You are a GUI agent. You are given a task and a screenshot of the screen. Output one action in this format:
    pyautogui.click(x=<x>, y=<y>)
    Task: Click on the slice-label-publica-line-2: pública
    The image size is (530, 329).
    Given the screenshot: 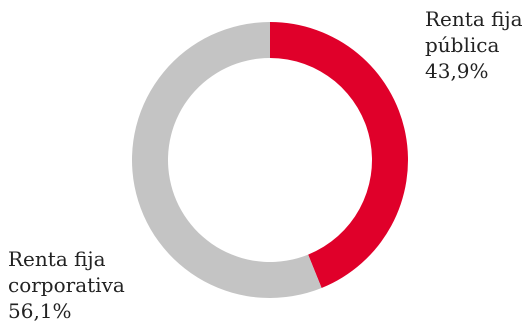 What is the action you would take?
    pyautogui.click(x=462, y=45)
    